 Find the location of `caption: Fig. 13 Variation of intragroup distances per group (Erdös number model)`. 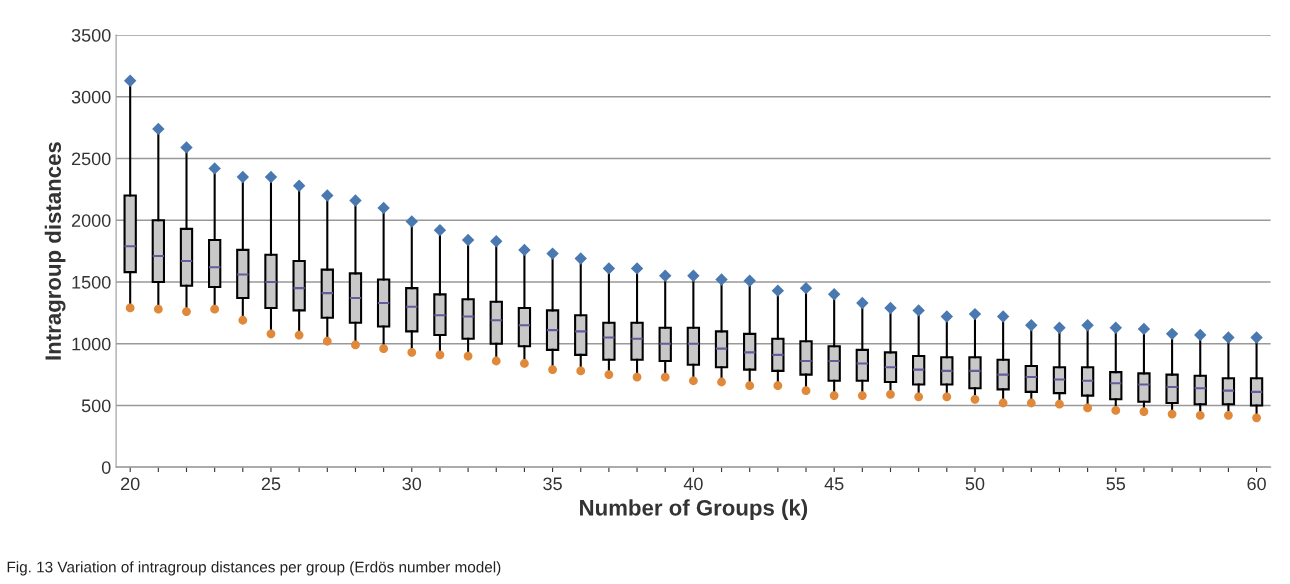

caption: Fig. 13 Variation of intragroup distances per group (Erdös number model) is located at coordinates (254, 568).